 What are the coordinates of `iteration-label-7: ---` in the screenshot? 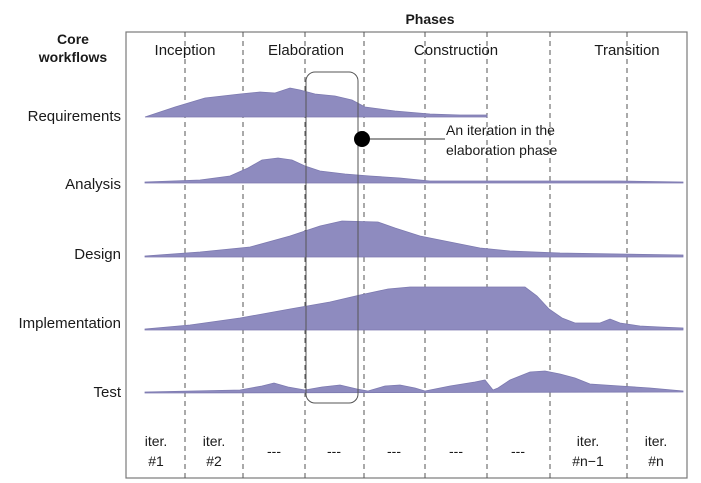 It's located at (518, 451).